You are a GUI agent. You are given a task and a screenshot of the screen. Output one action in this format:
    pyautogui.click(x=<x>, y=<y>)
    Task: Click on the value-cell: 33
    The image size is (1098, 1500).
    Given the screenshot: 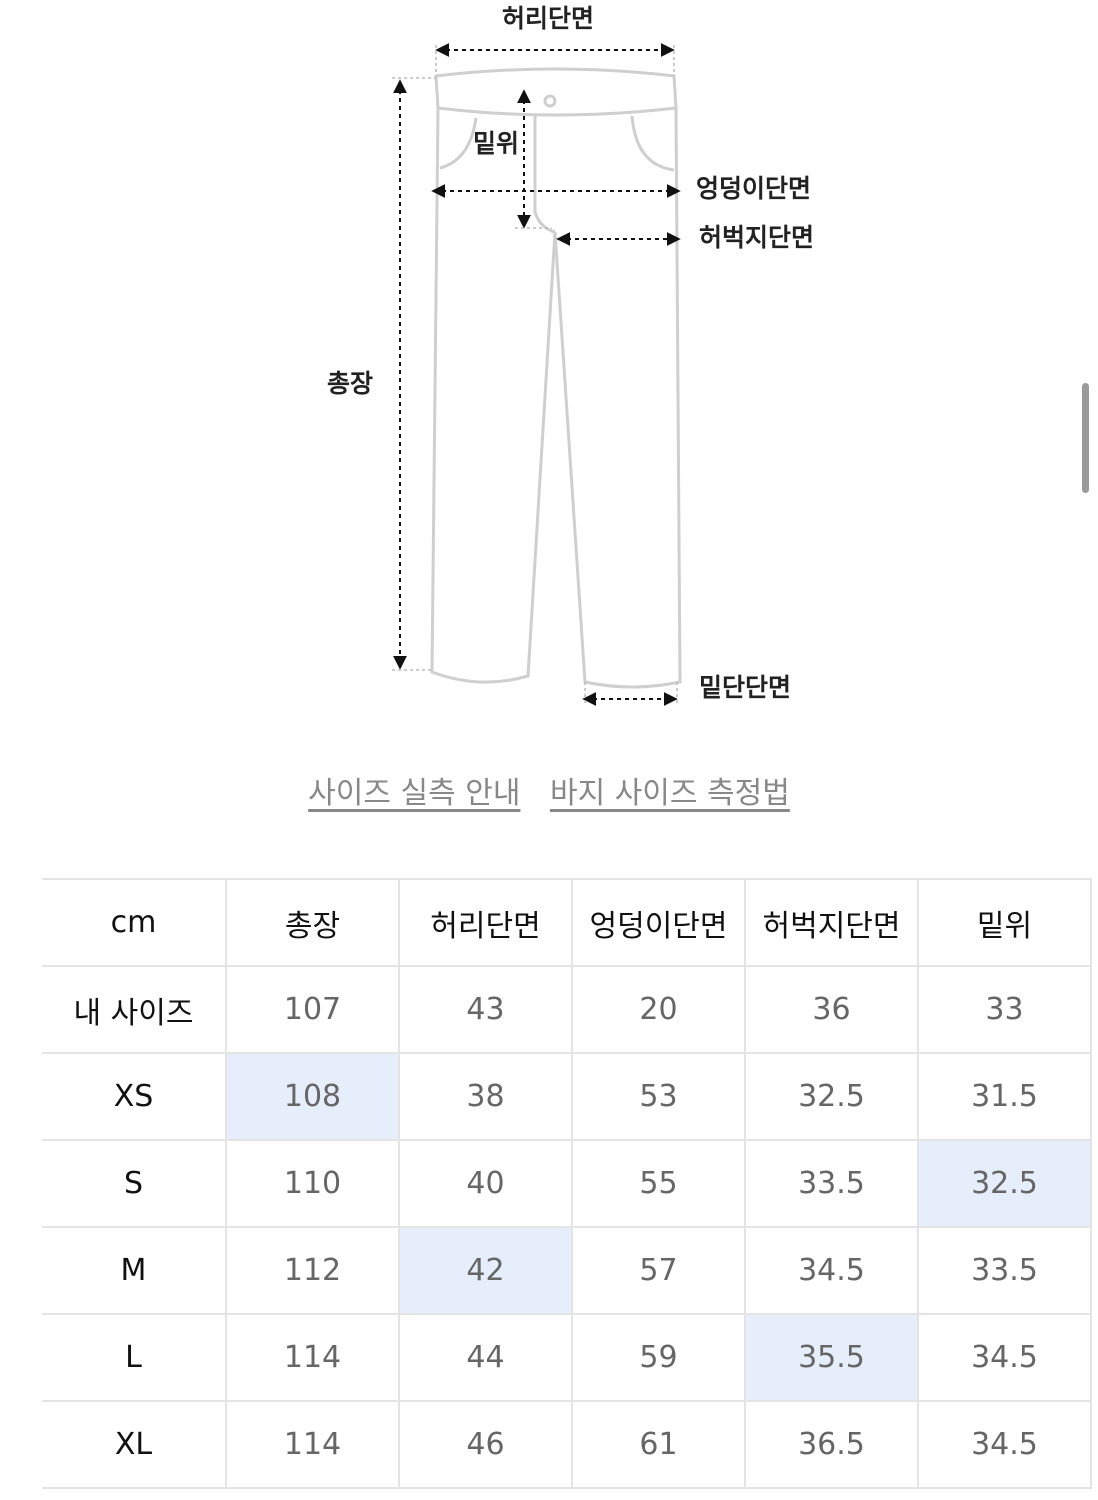 What is the action you would take?
    pyautogui.click(x=1004, y=1009)
    